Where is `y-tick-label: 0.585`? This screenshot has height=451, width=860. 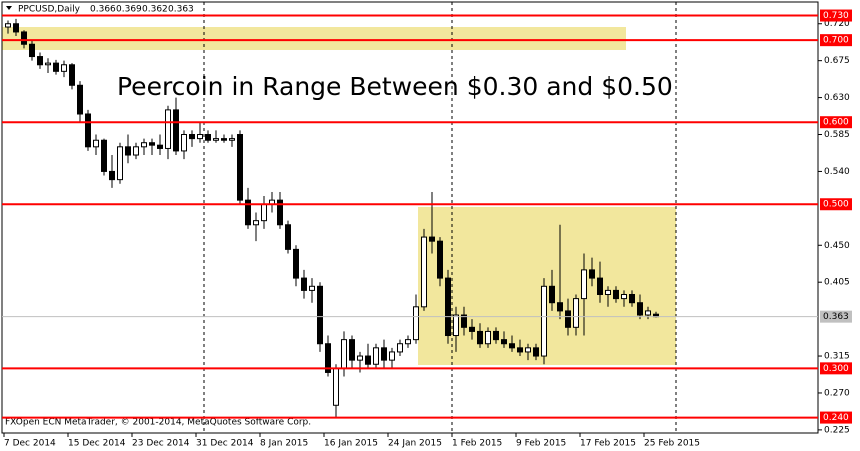 y-tick-label: 0.585 is located at coordinates (837, 135).